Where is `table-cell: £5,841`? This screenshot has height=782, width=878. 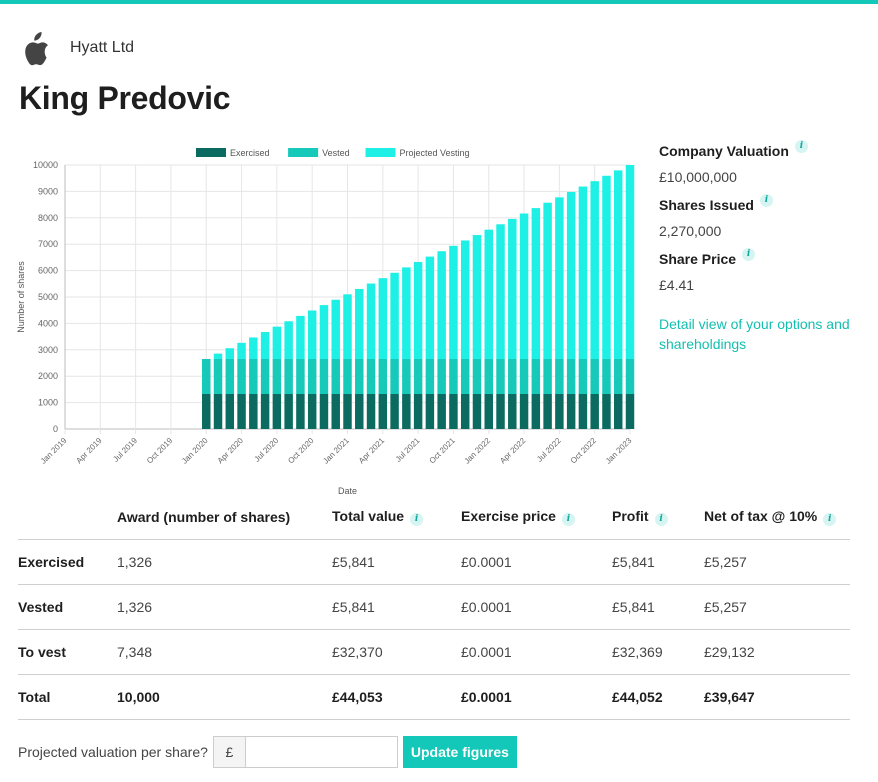
table-cell: £5,841 is located at coordinates (658, 607).